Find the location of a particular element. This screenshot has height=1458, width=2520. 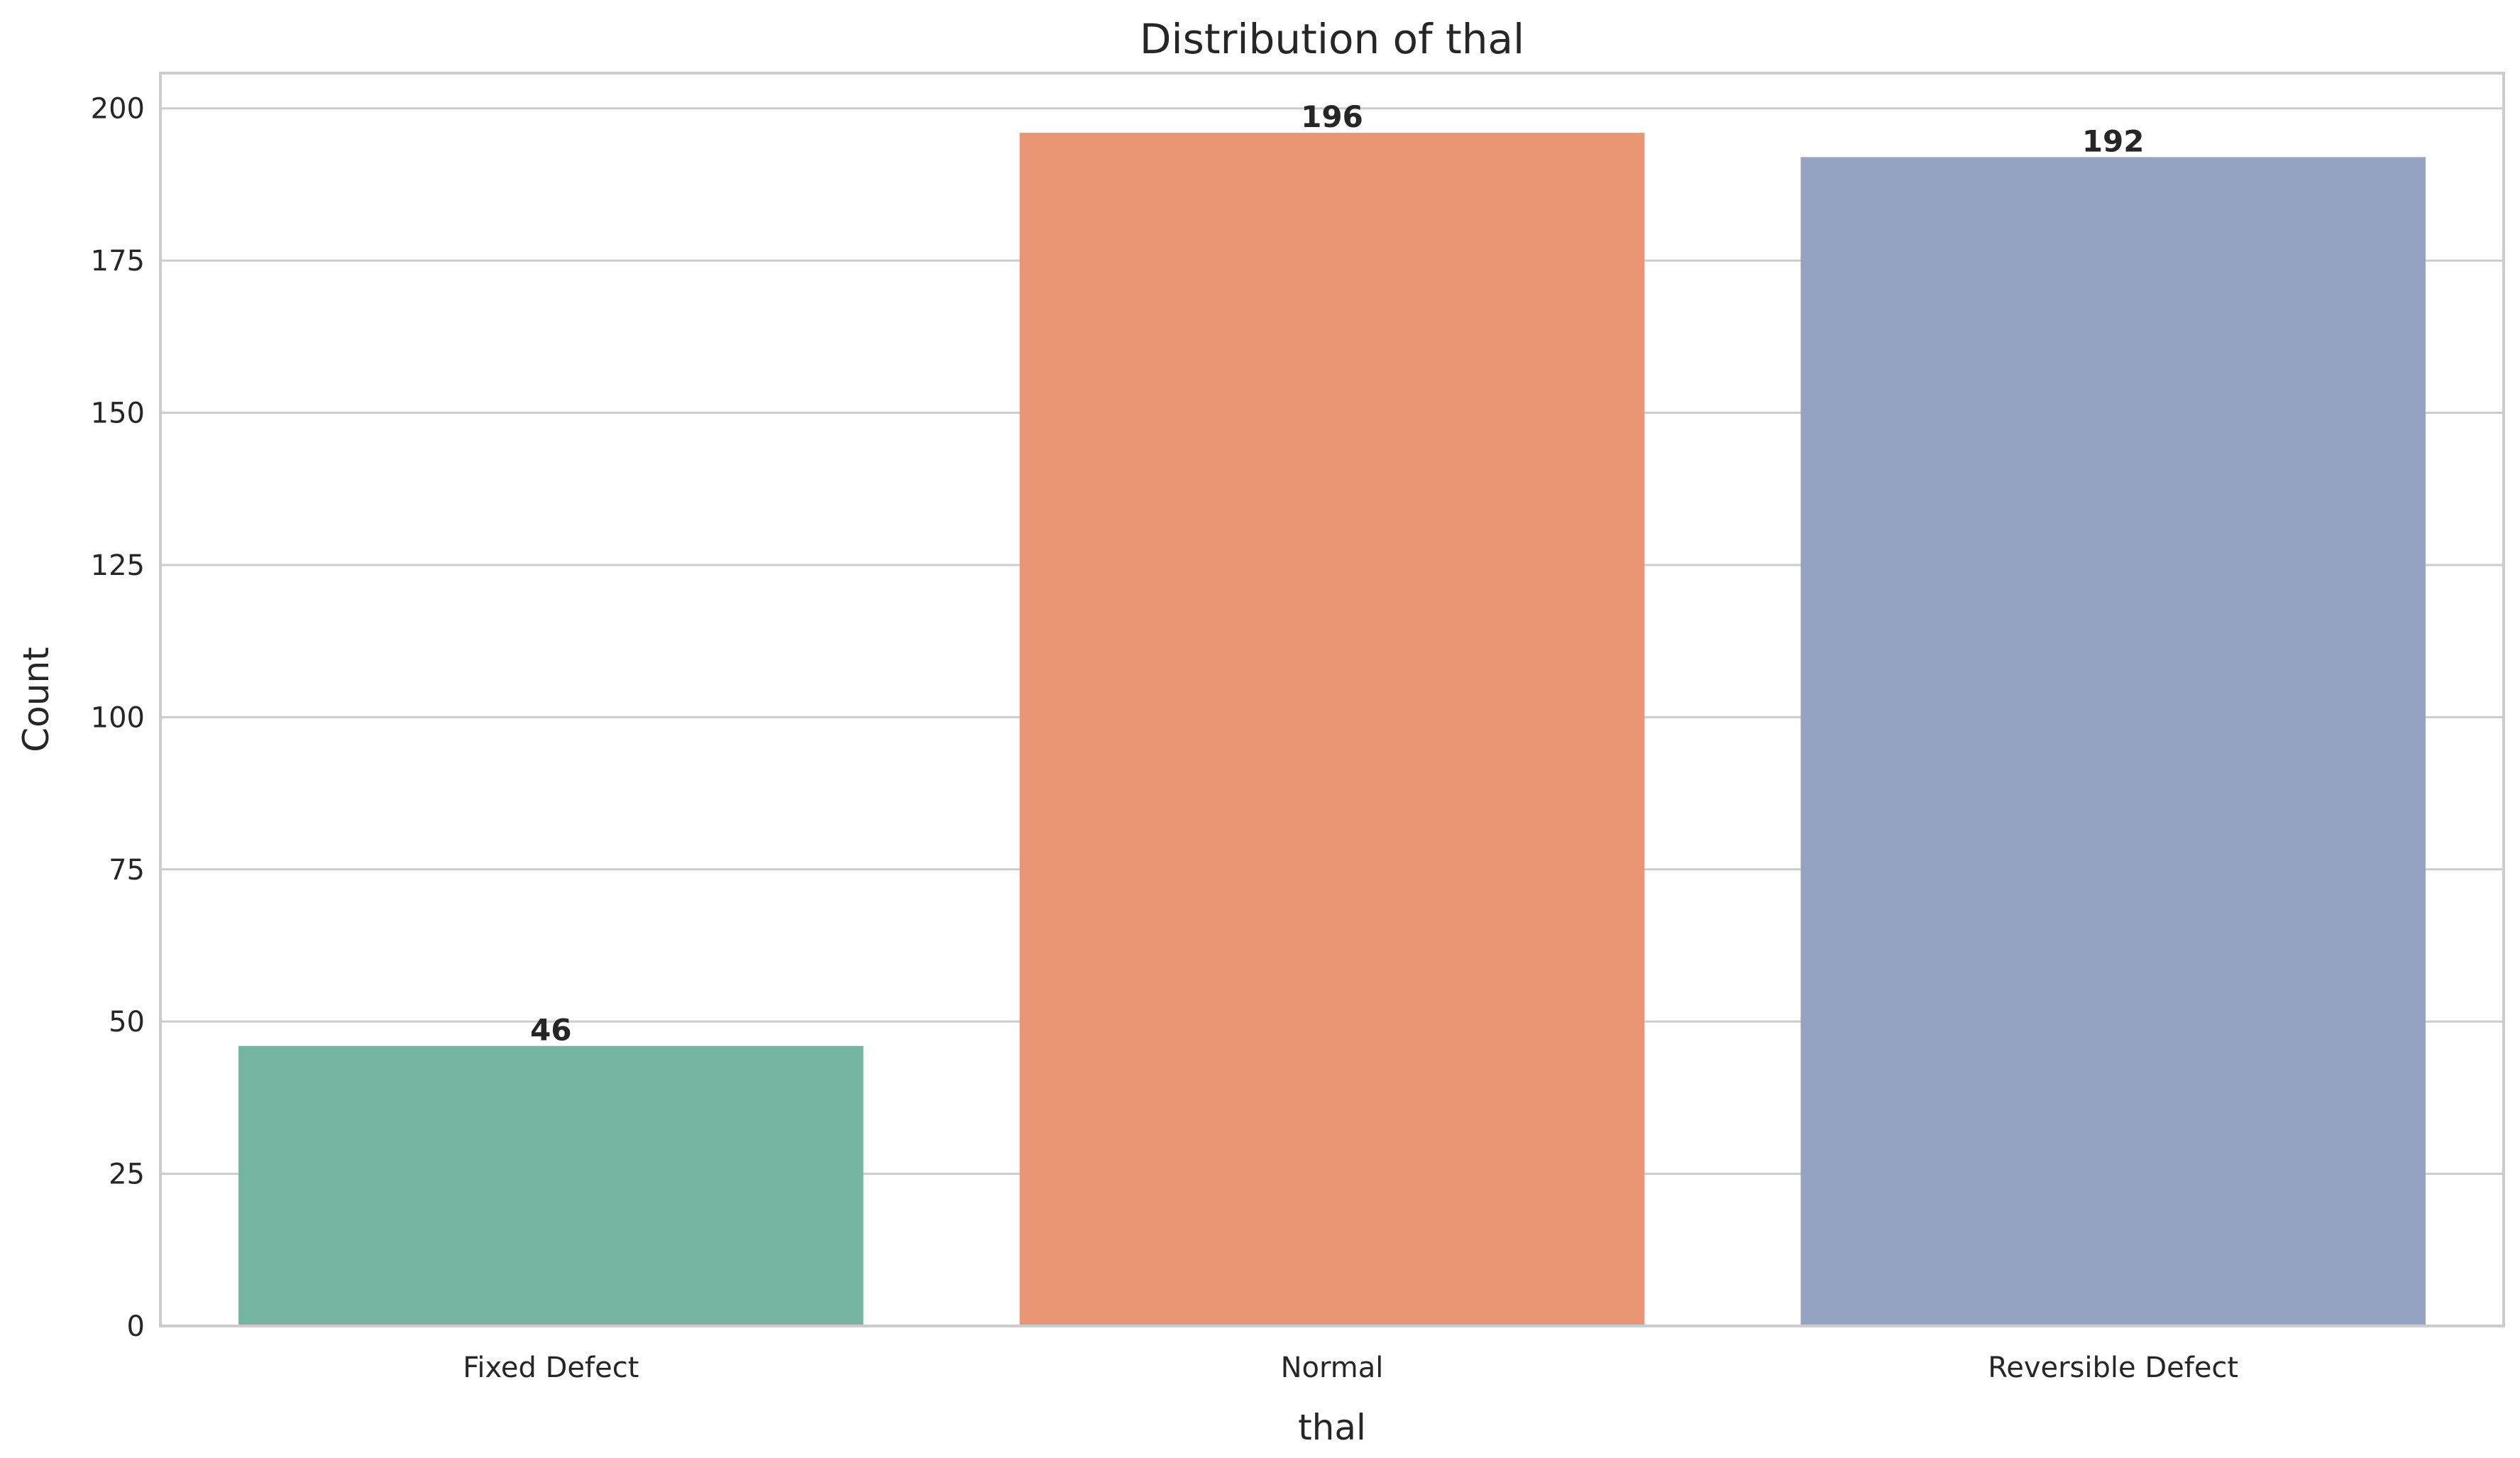

y-tick-label-0: 0 is located at coordinates (136, 1326).